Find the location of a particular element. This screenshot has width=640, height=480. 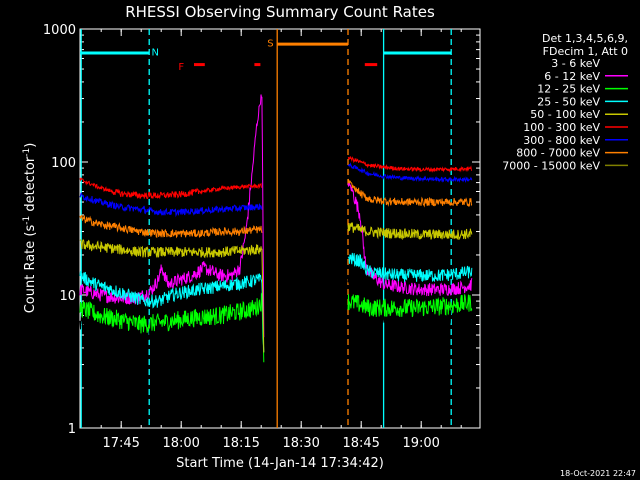

y-tick-label: 1000 is located at coordinates (59, 30).